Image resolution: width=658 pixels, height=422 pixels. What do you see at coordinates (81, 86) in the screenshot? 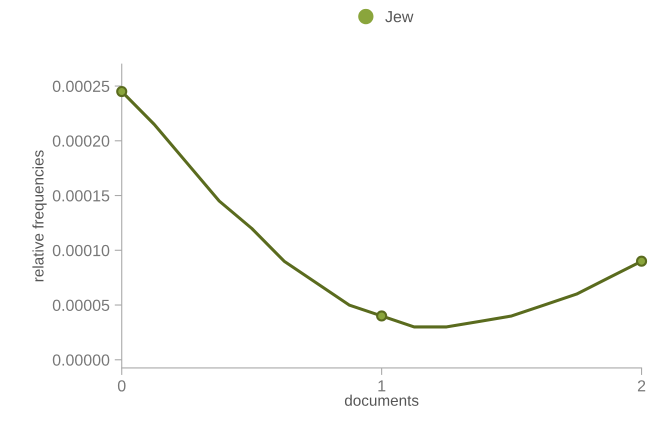
I see `y-tick-label: 0.00025` at bounding box center [81, 86].